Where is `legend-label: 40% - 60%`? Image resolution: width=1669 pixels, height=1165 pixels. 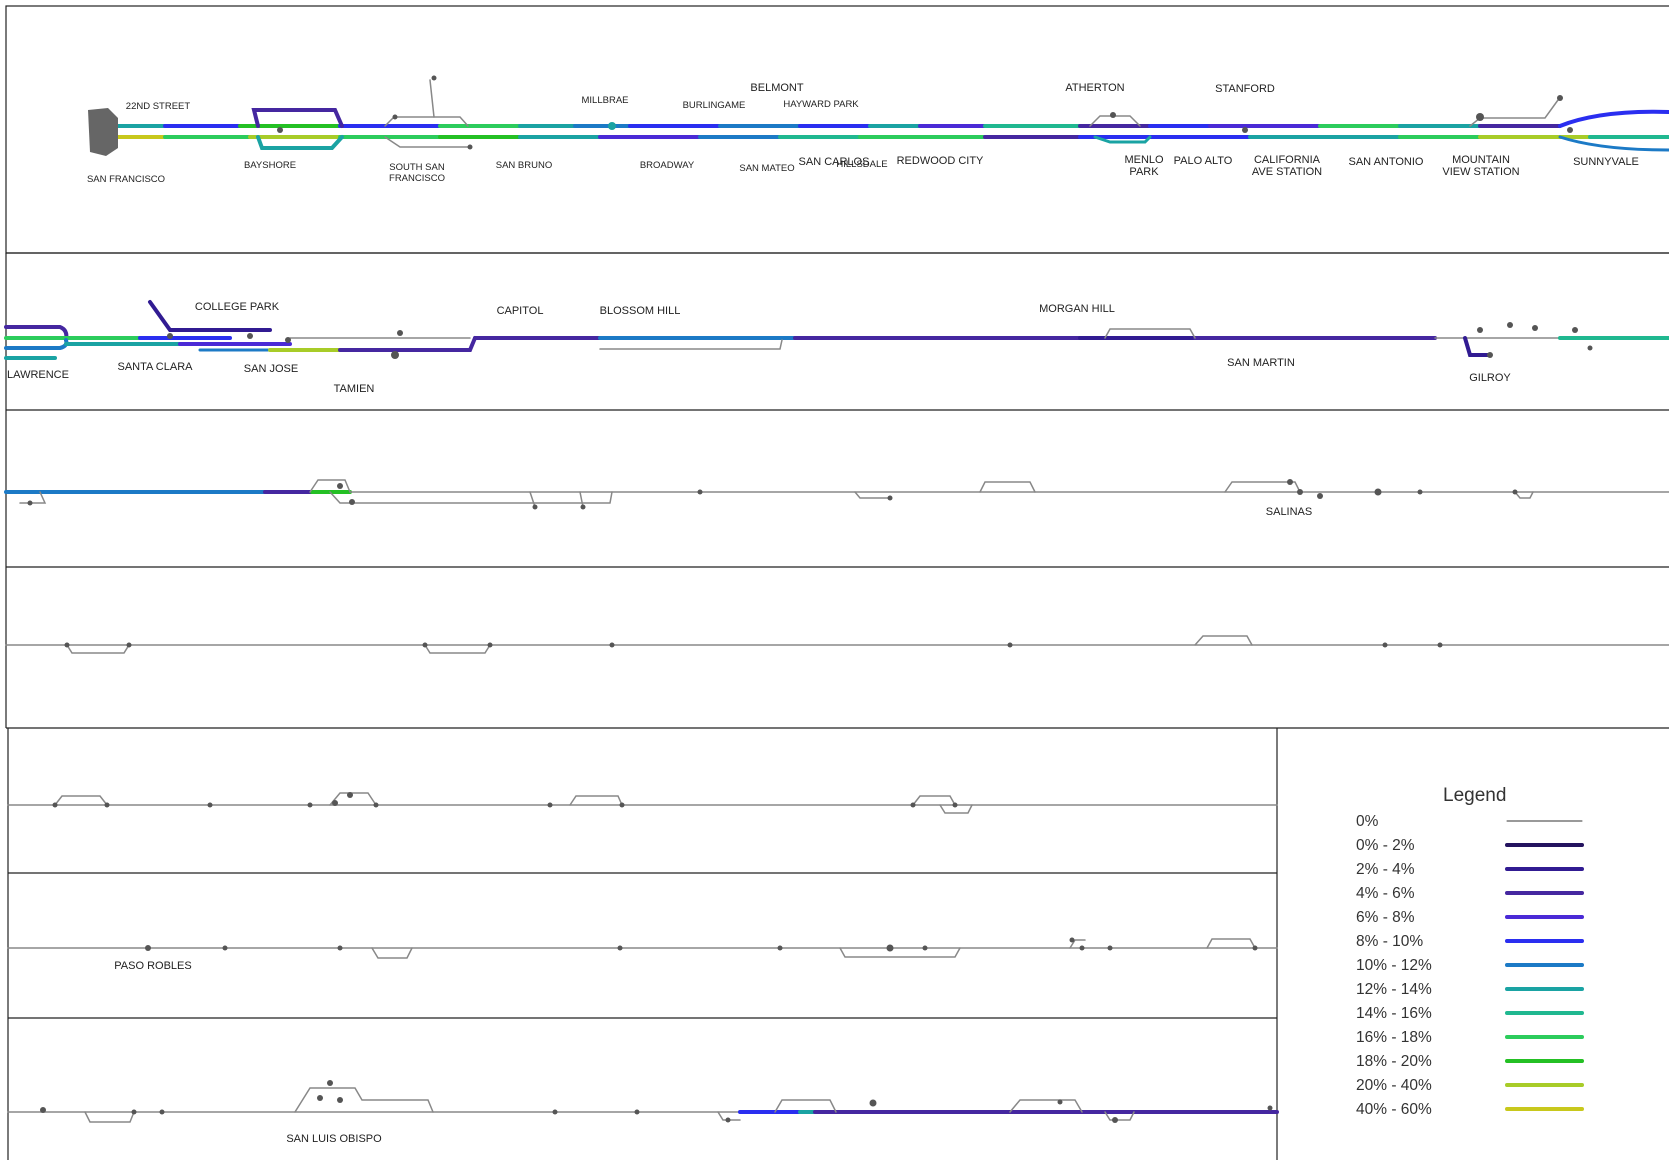
legend-label: 40% - 60% is located at coordinates (1394, 1109).